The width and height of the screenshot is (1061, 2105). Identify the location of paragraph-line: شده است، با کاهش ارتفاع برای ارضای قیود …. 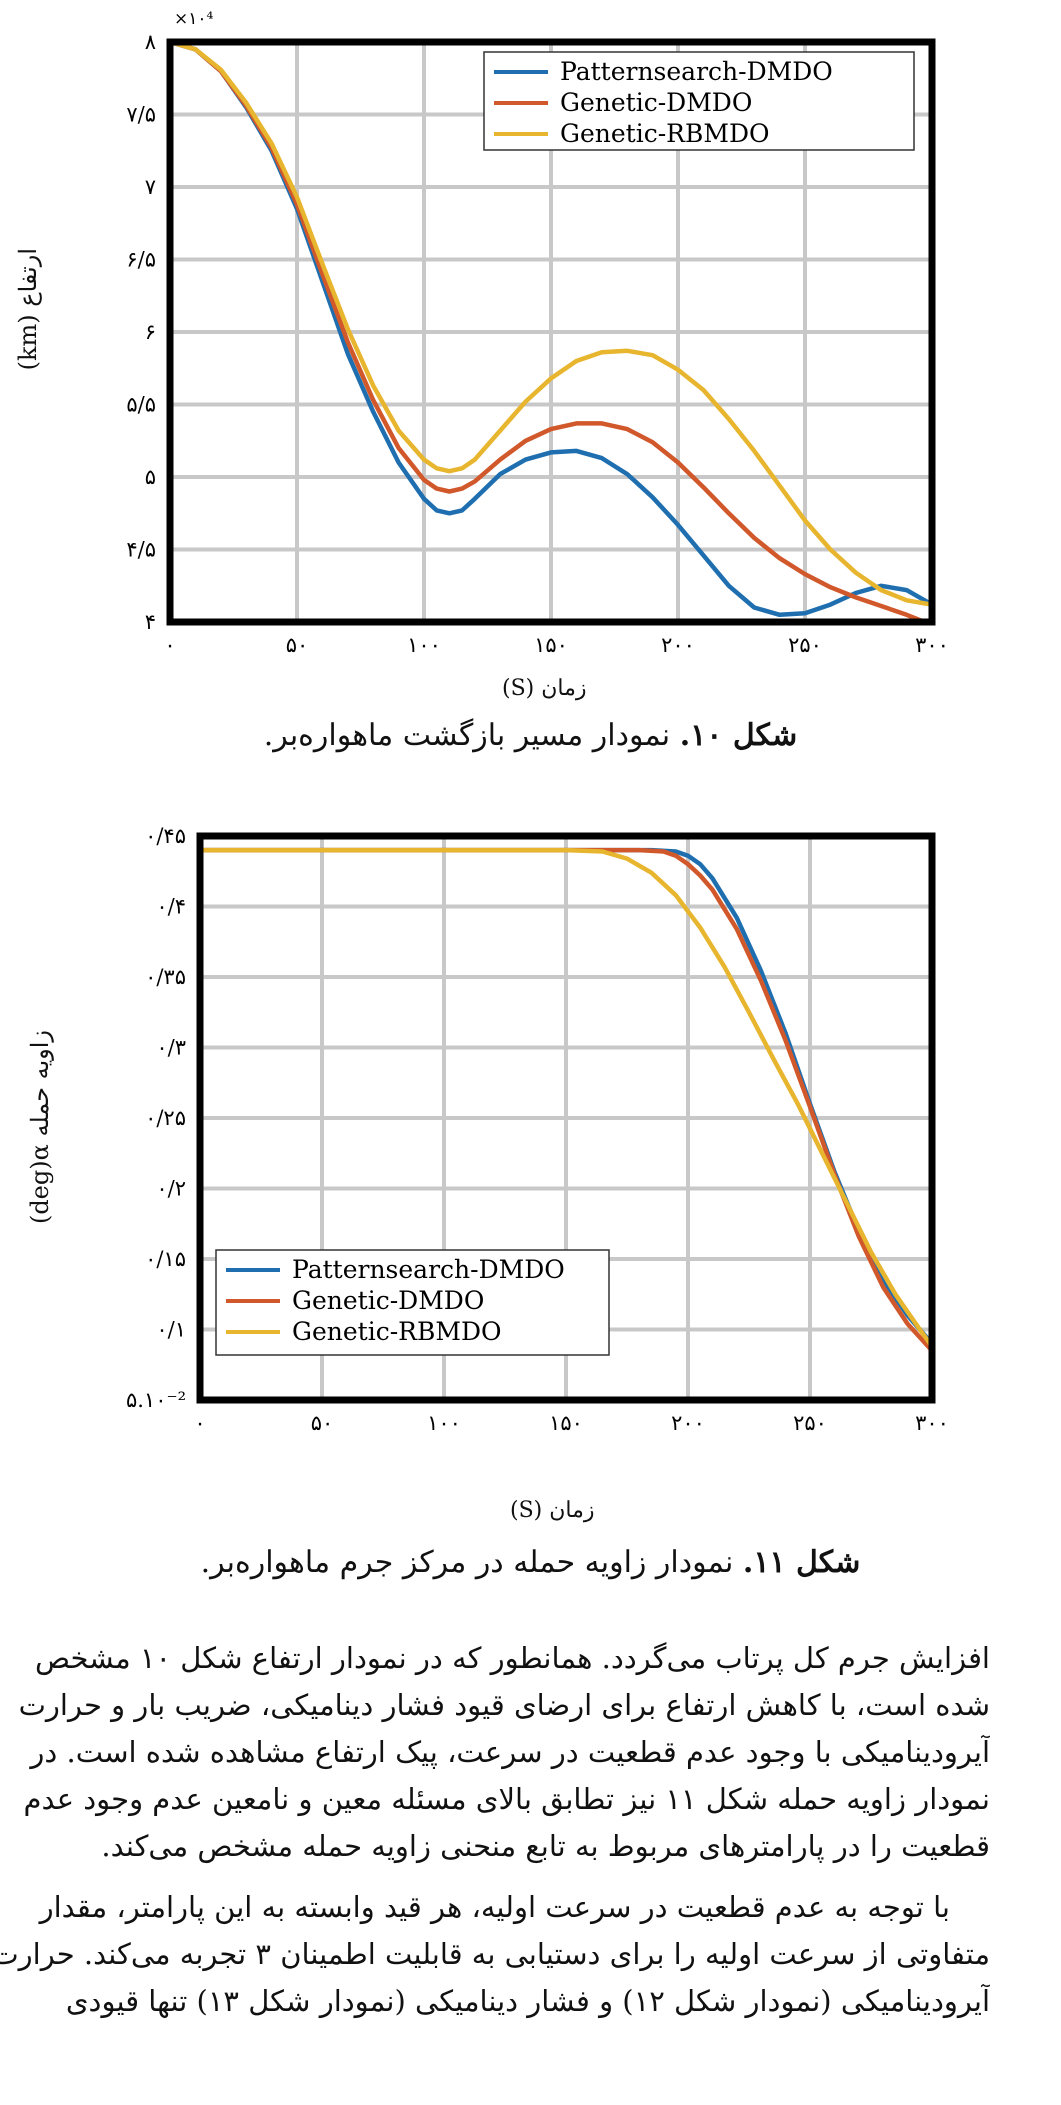
(504, 1705).